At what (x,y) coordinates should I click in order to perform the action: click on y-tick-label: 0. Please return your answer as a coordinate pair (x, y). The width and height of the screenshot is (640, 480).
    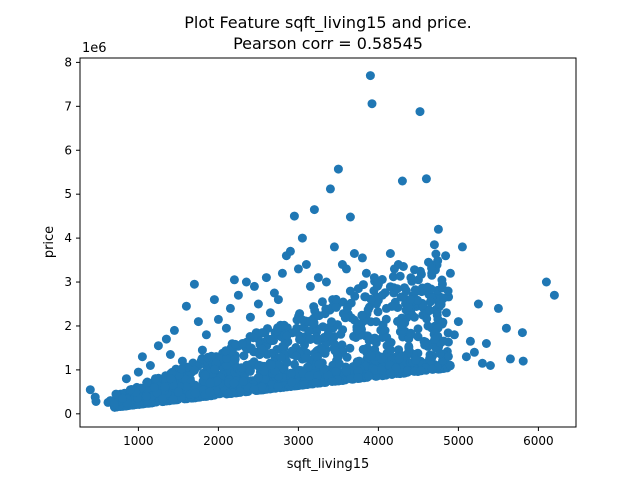
    Looking at the image, I should click on (68, 414).